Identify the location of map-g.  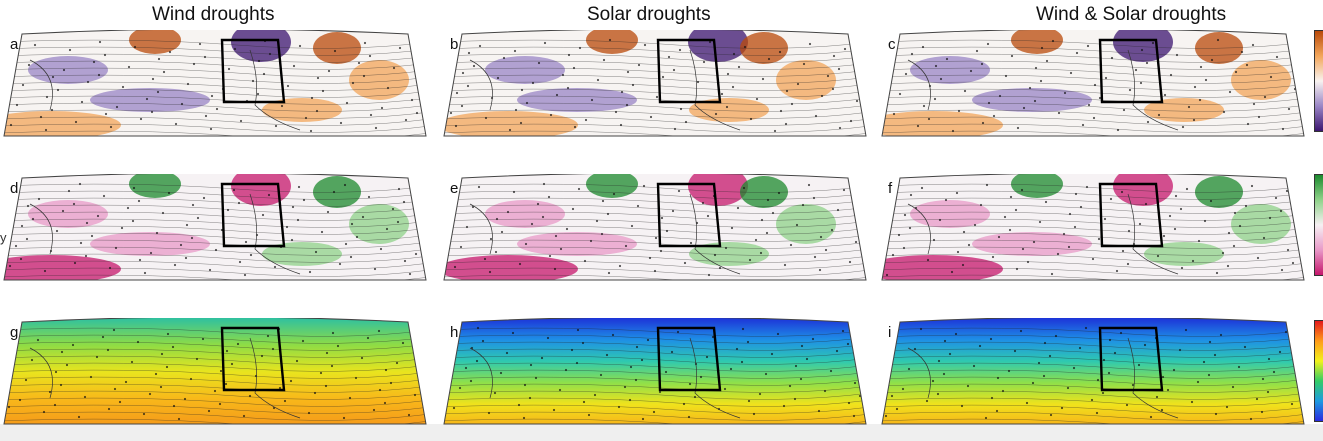
(215, 371).